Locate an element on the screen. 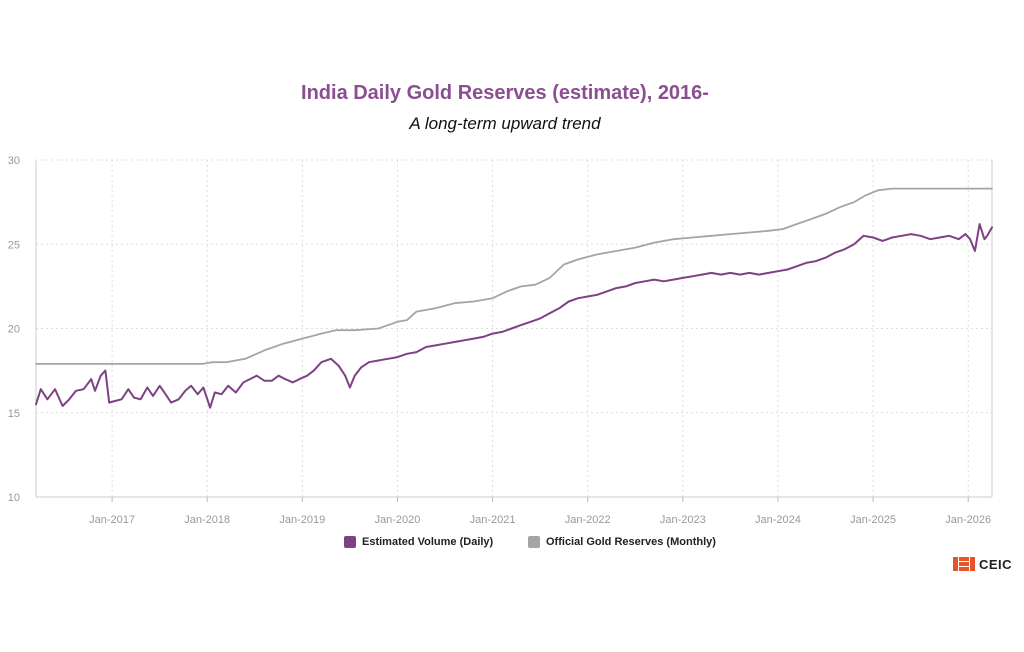  x-tick-label: Jan-2018 is located at coordinates (207, 520).